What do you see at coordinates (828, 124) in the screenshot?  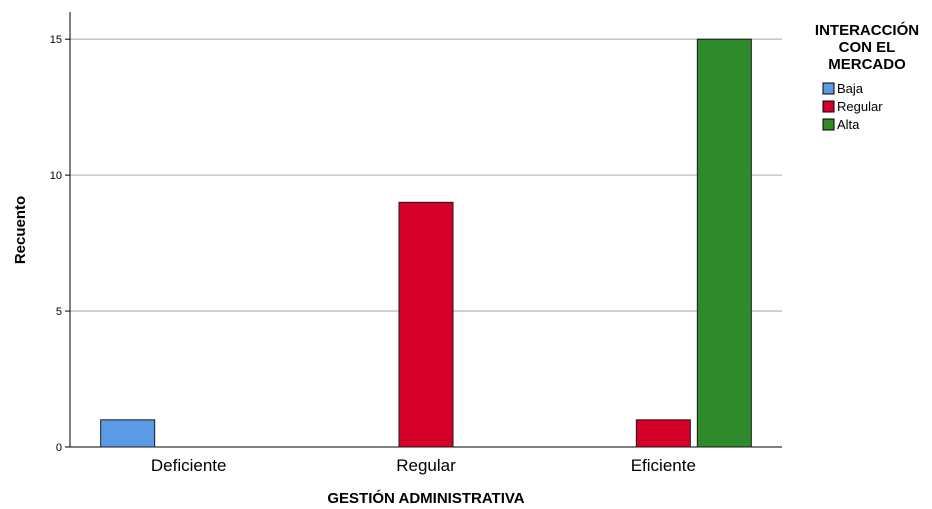 I see `legend-swatch-alta` at bounding box center [828, 124].